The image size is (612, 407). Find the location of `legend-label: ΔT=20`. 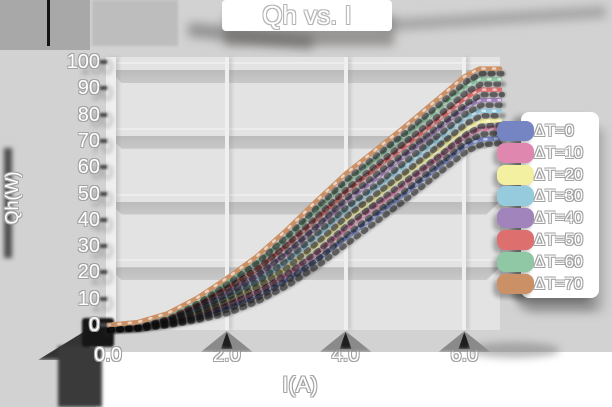

legend-label: ΔT=20 is located at coordinates (559, 174).